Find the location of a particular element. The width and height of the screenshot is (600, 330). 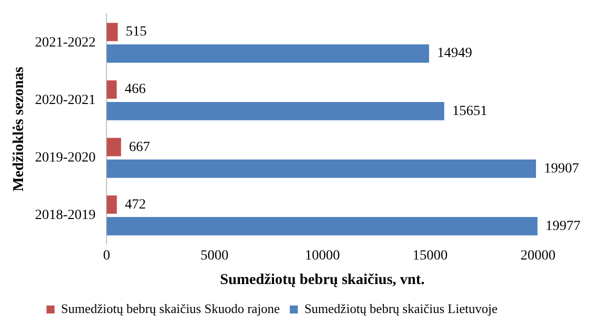

data-label: 14949 is located at coordinates (454, 54).